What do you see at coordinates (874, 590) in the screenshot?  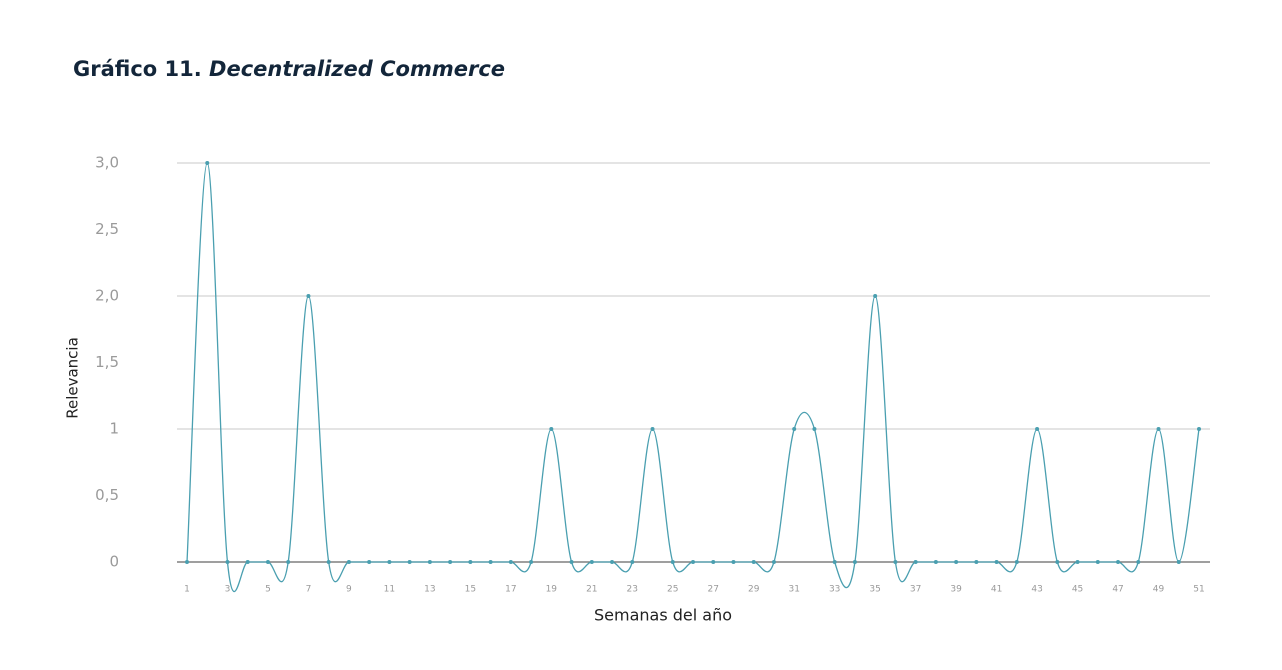 I see `x-tick-label: 35` at bounding box center [874, 590].